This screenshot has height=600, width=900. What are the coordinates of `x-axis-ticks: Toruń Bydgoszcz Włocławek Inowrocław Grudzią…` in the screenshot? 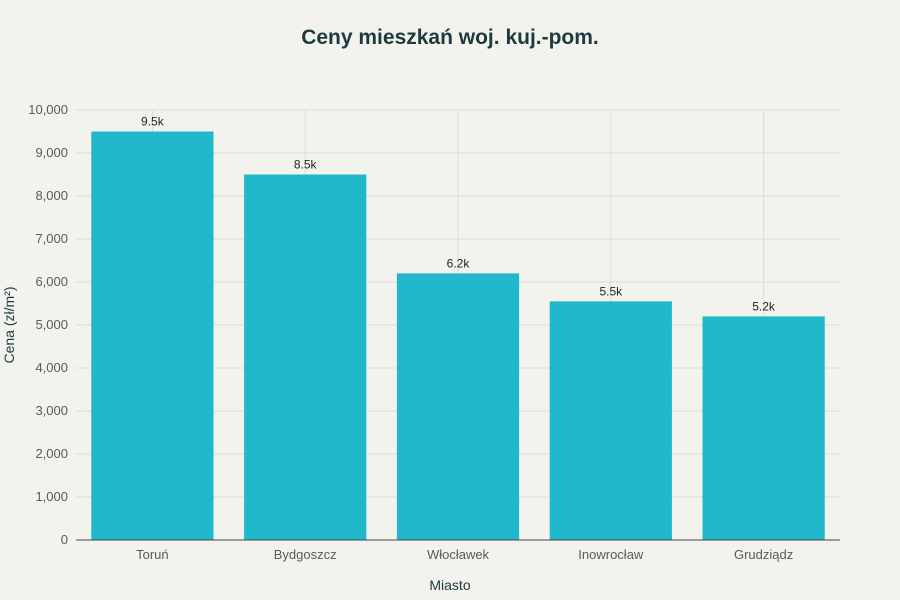 It's located at (464, 554).